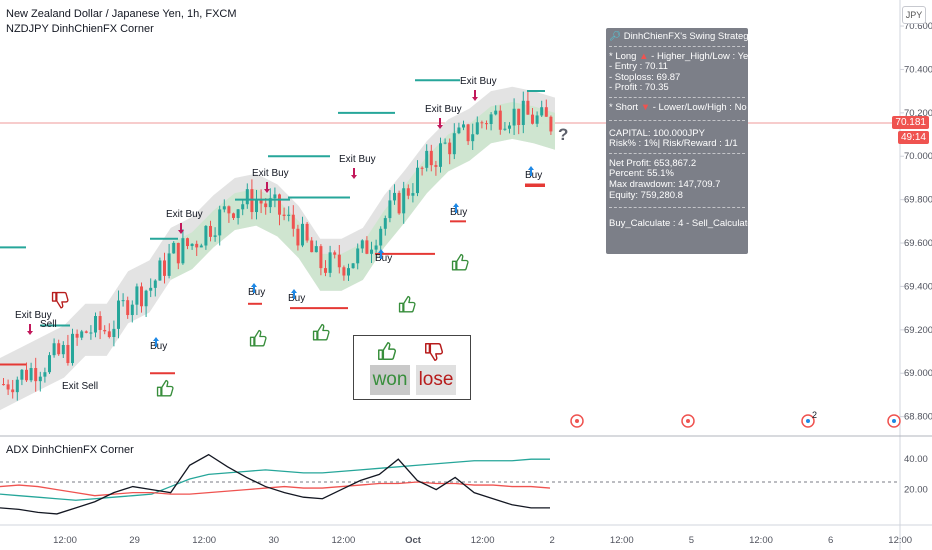 The image size is (932, 550). Describe the element at coordinates (80, 29) in the screenshot. I see `indicator-title: NZDJPY DinhChienFX Corner` at that location.